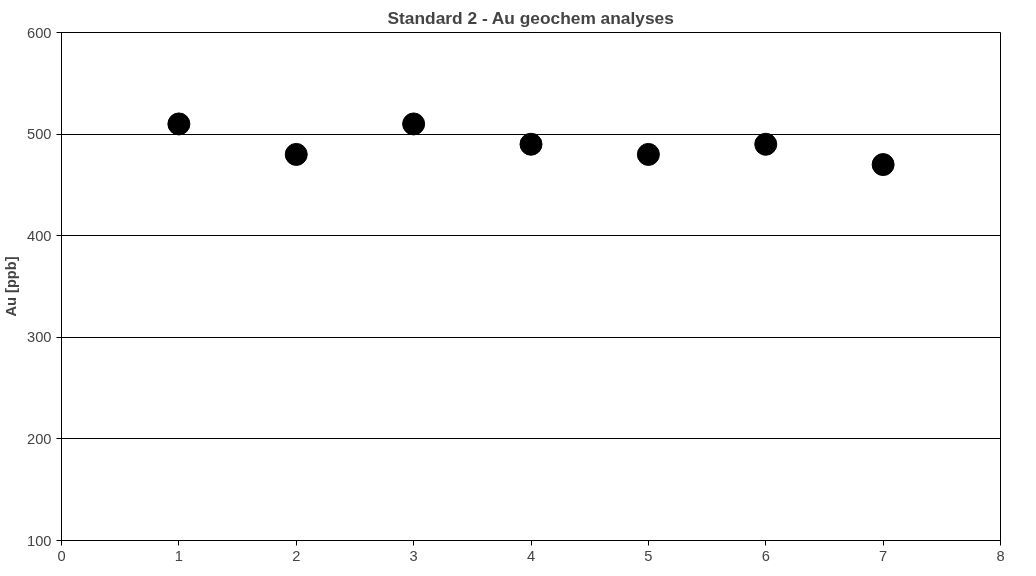 This screenshot has height=576, width=1036. What do you see at coordinates (61, 555) in the screenshot?
I see `x-tick-label: 0` at bounding box center [61, 555].